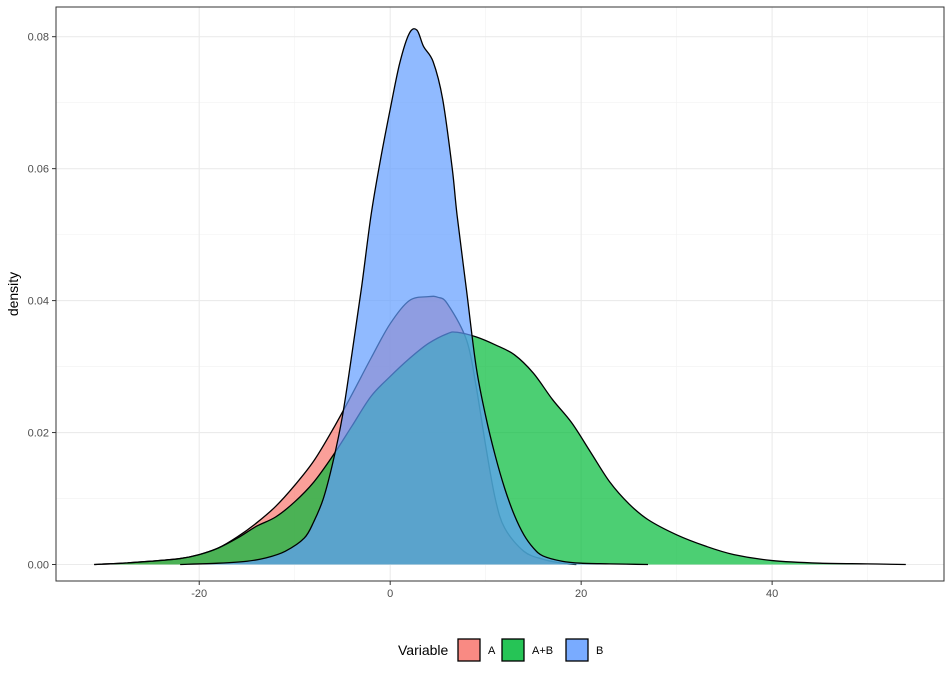  Describe the element at coordinates (13, 294) in the screenshot. I see `y-axis-title: density` at that location.